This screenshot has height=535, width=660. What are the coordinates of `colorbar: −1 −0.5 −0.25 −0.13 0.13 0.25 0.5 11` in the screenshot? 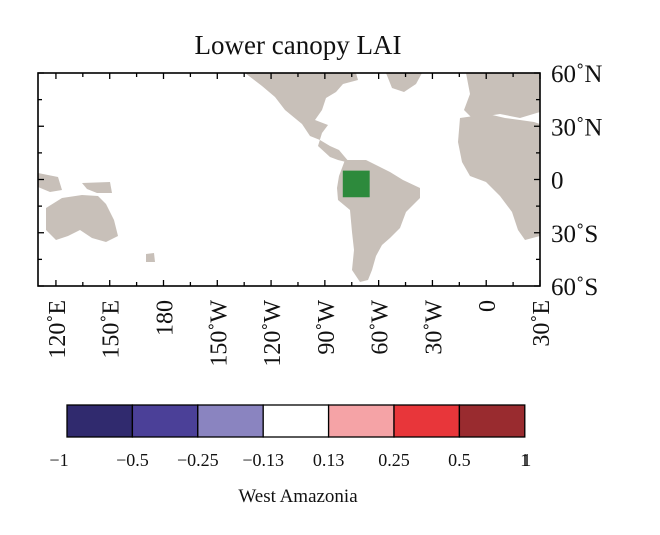 It's located at (290, 437).